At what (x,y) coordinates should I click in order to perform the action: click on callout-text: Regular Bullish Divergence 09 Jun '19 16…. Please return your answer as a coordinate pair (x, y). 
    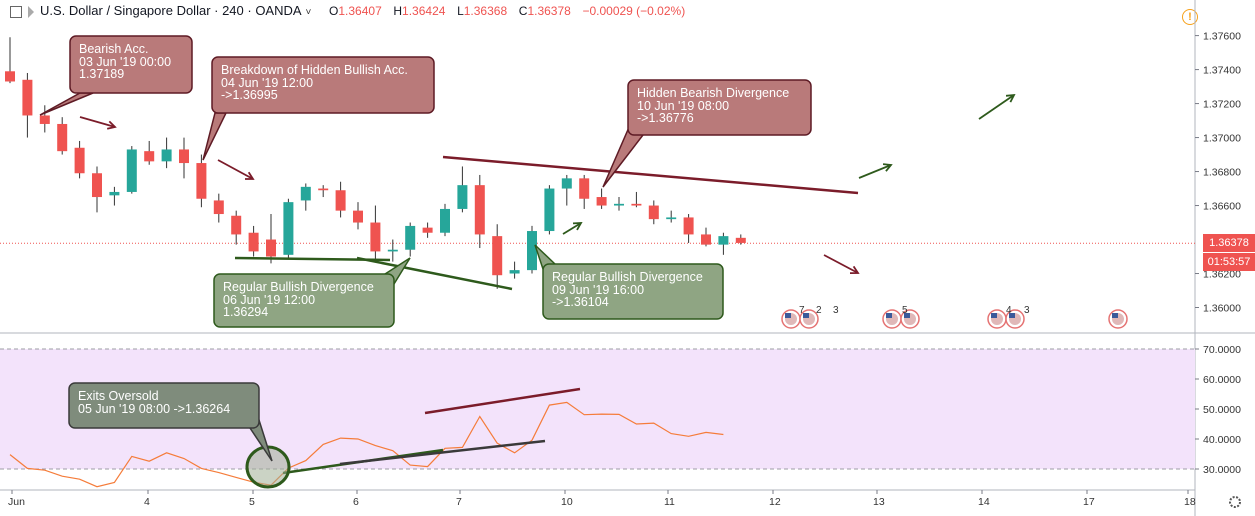
    Looking at the image, I should click on (627, 289).